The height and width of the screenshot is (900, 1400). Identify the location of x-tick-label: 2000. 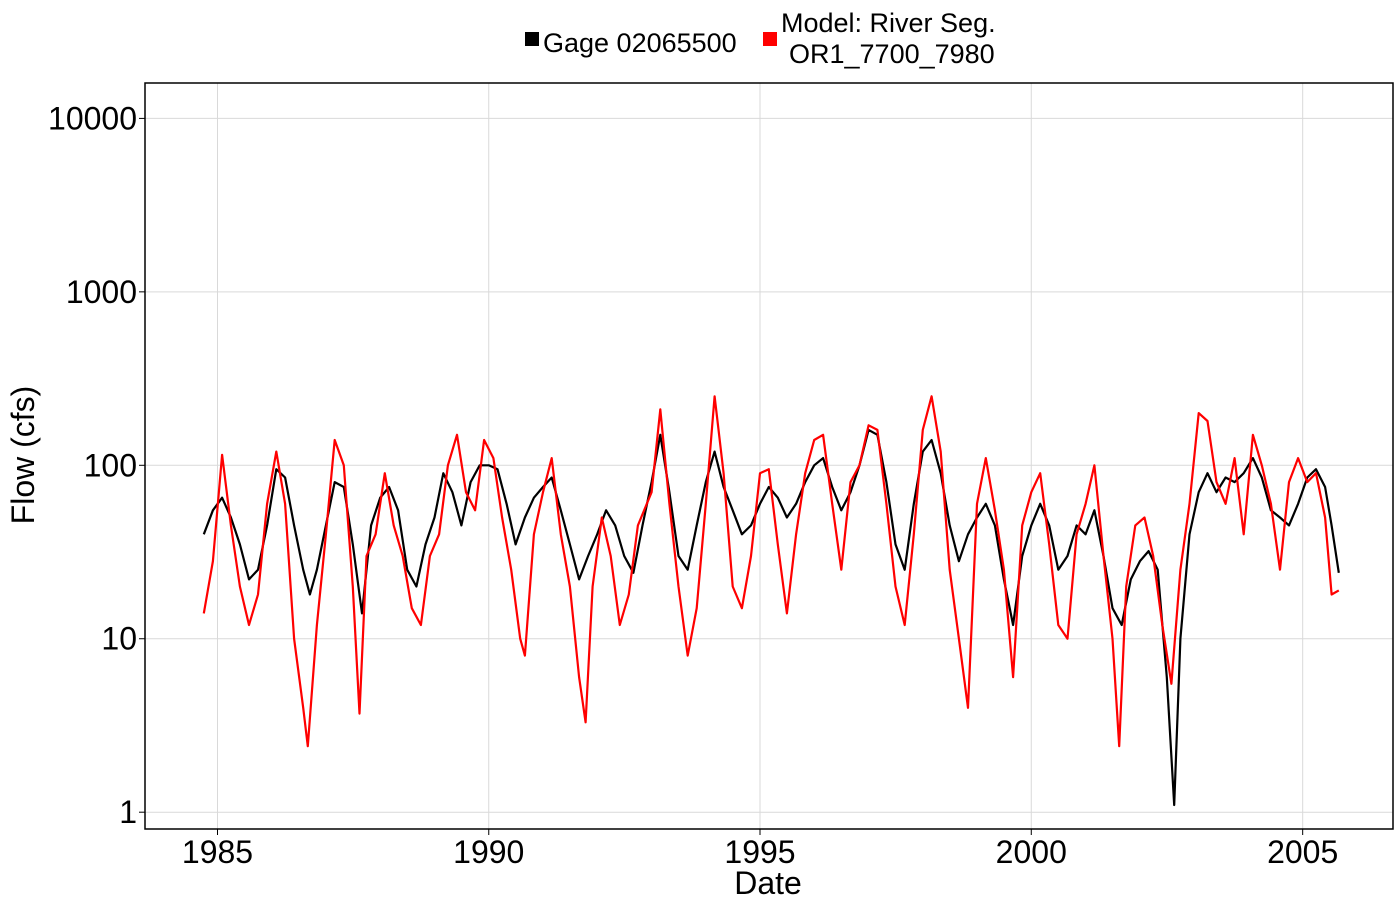
(1031, 852).